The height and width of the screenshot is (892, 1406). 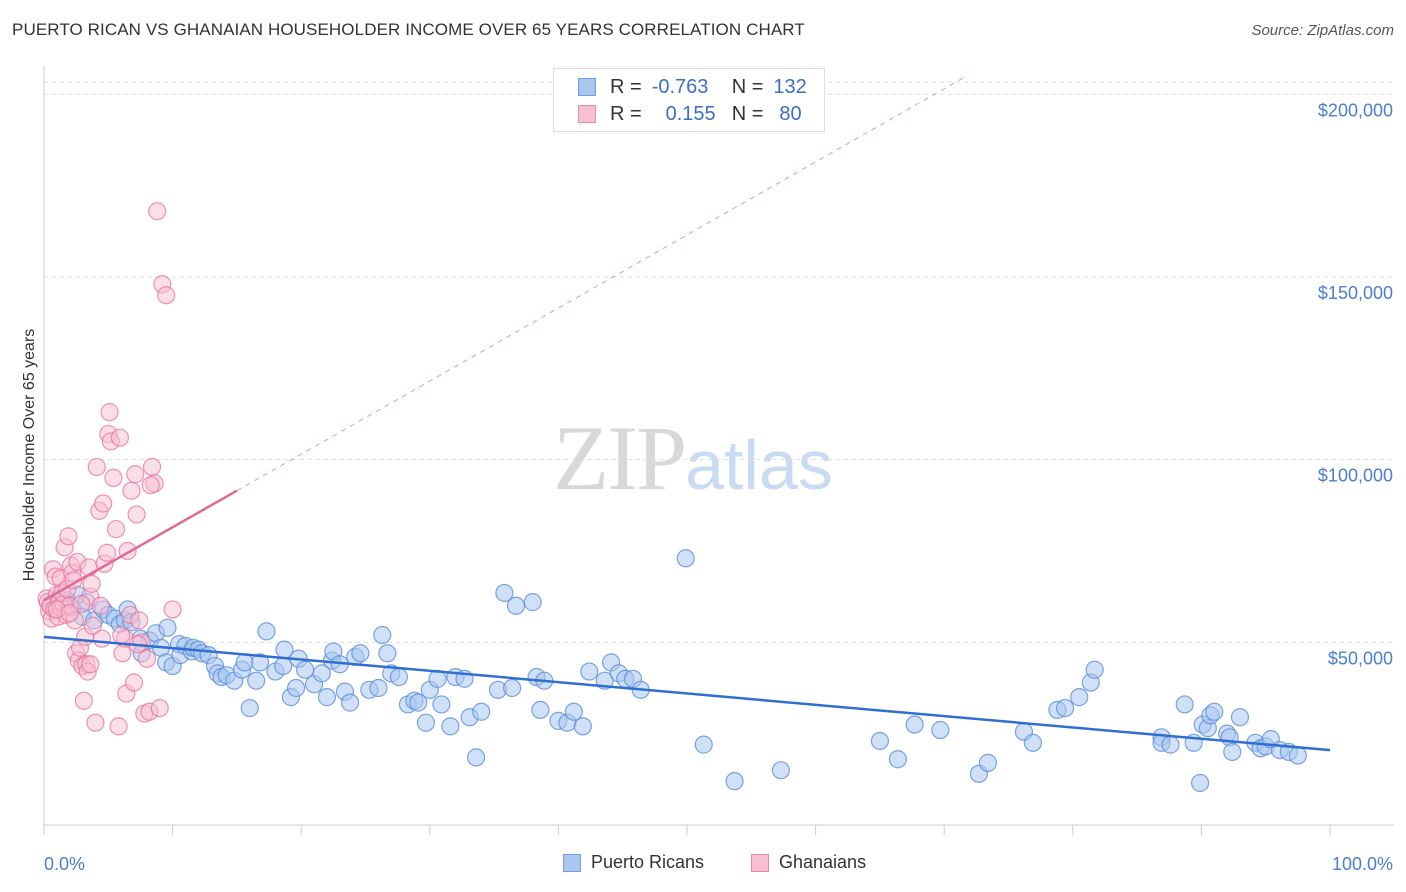 What do you see at coordinates (1355, 476) in the screenshot?
I see `y-tick-label: $100,000` at bounding box center [1355, 476].